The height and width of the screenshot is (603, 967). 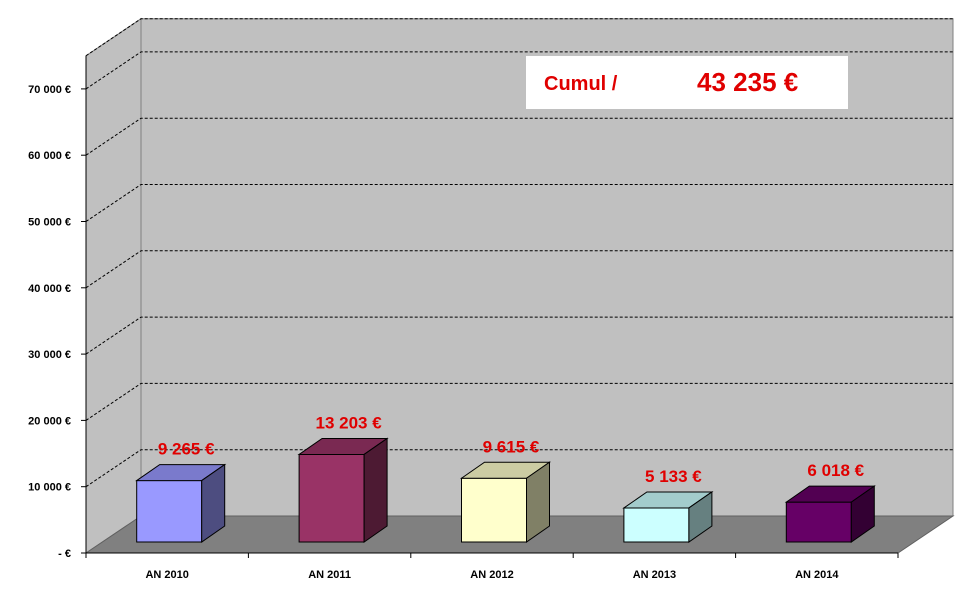 What do you see at coordinates (166, 575) in the screenshot?
I see `x-tick-label: AN 2010` at bounding box center [166, 575].